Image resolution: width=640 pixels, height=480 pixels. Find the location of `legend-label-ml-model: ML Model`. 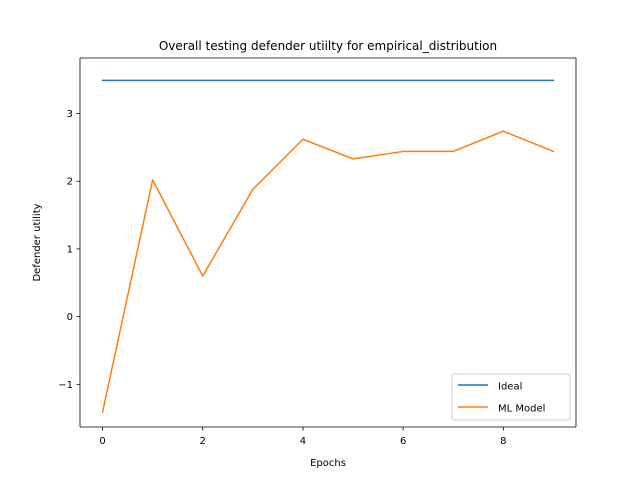

legend-label-ml-model: ML Model is located at coordinates (521, 409).